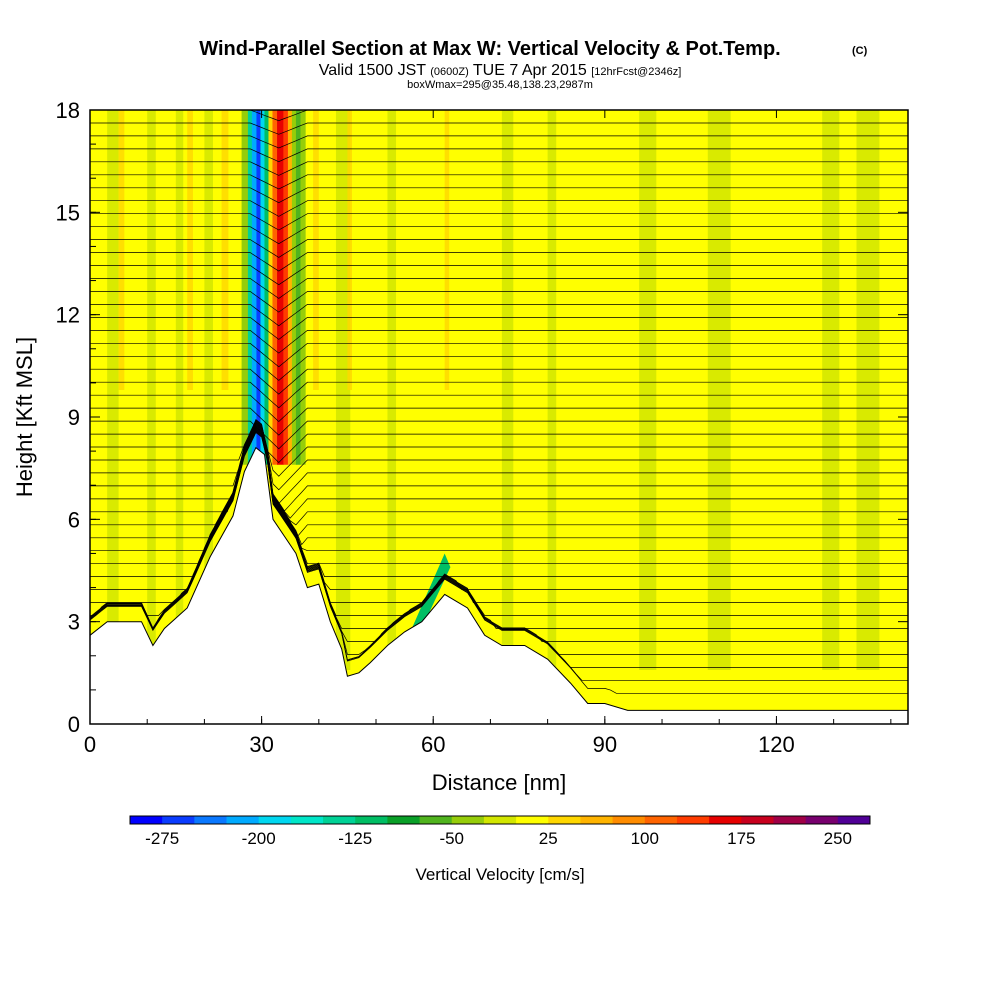  Describe the element at coordinates (68, 110) in the screenshot. I see `y-tick-label: 18` at that location.